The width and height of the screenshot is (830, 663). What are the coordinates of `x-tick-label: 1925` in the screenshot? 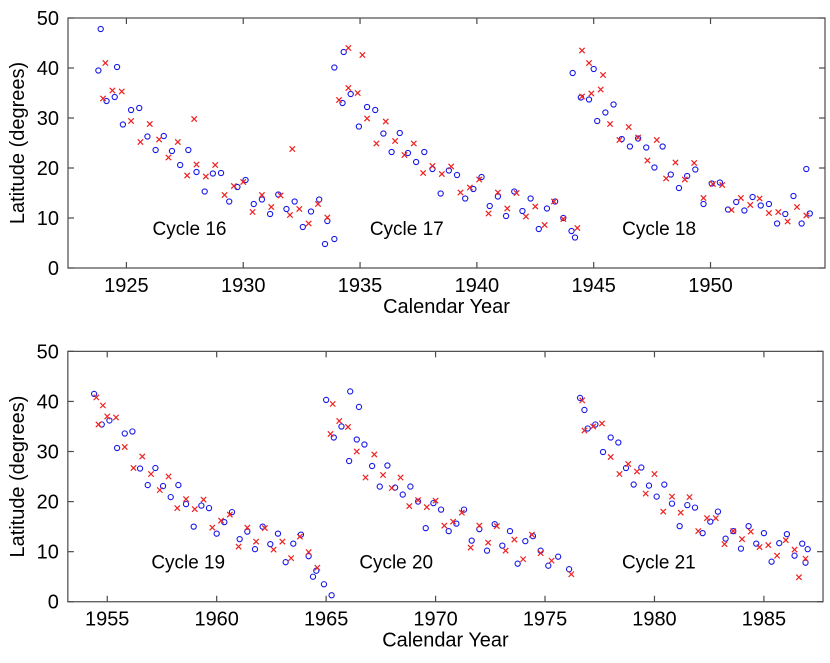 It's located at (126, 286).